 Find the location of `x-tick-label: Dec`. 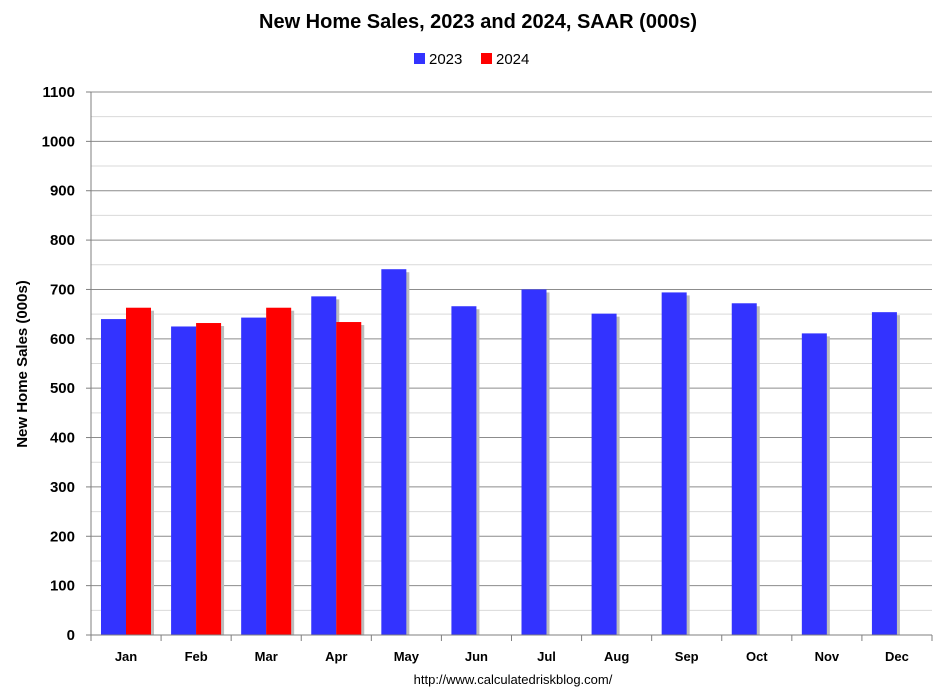

x-tick-label: Dec is located at coordinates (897, 656).